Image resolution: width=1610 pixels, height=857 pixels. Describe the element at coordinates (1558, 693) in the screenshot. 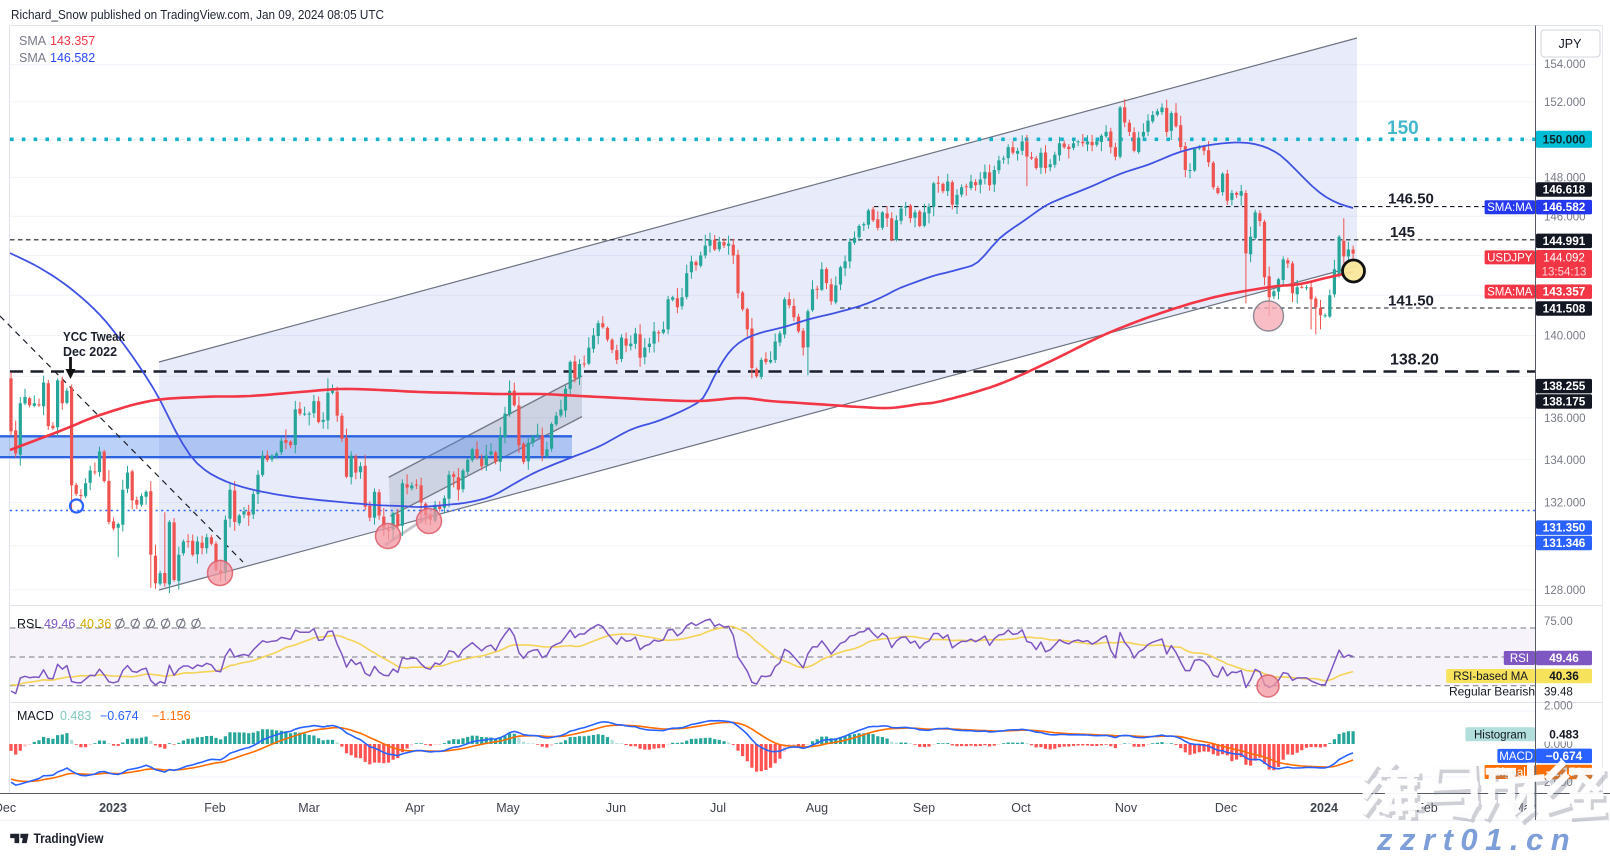

I see `svg-text: 39.48` at that location.